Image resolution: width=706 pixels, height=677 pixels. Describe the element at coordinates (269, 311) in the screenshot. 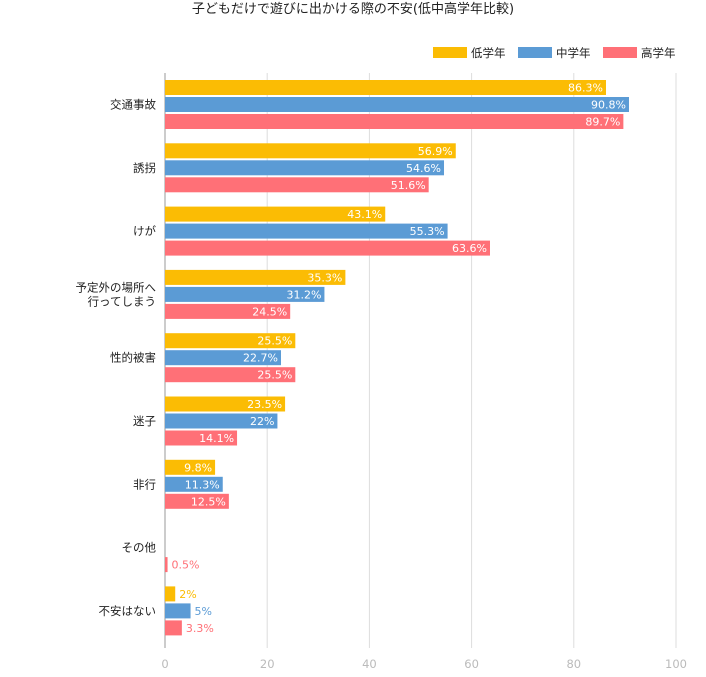

I see `data-label-4-3: 24.5%` at that location.